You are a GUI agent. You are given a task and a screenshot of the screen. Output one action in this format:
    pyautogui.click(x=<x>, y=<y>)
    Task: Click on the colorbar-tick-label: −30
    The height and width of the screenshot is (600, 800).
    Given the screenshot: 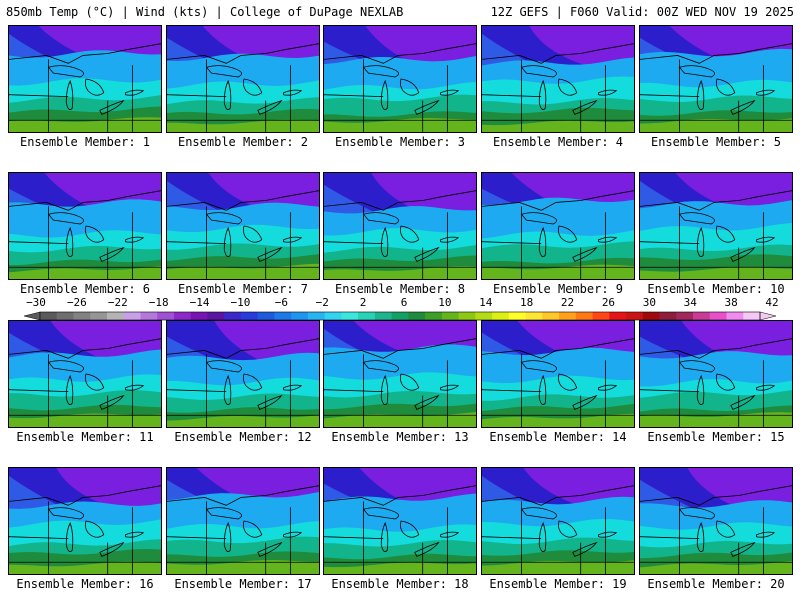 What is the action you would take?
    pyautogui.click(x=36, y=302)
    